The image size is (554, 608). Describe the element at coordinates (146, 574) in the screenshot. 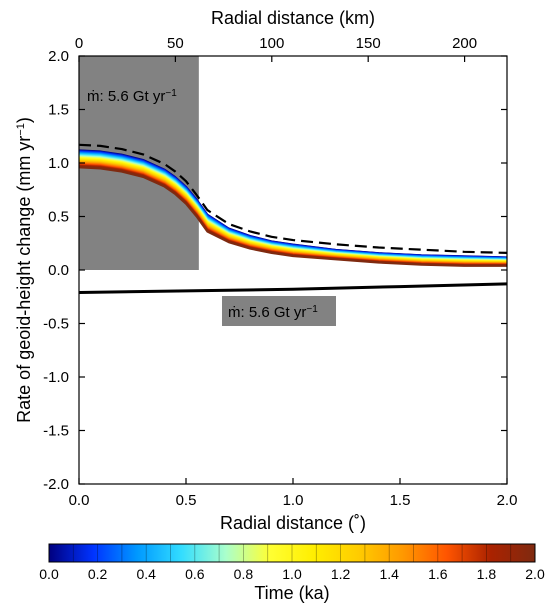

I see `colorbar-tick-label: 0.4` at that location.